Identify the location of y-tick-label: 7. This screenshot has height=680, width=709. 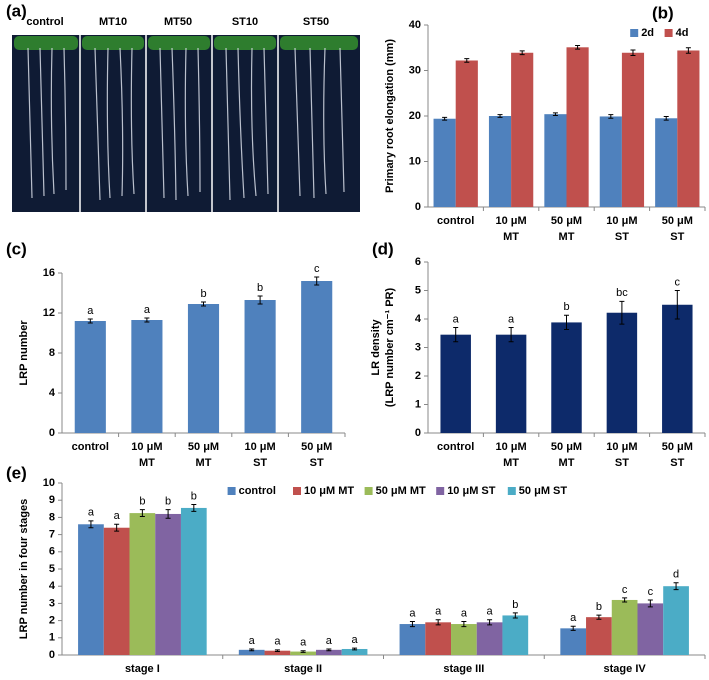
(52, 535).